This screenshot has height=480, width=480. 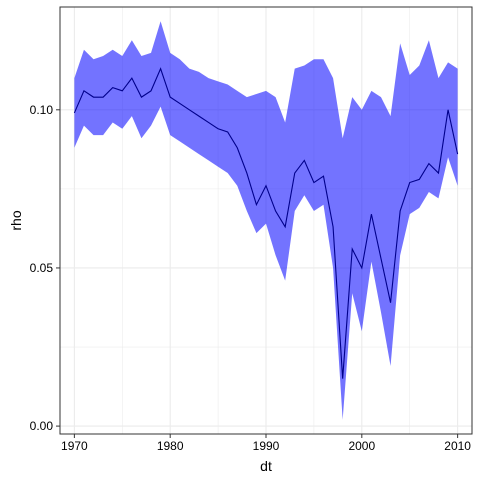 I want to click on x-tick-label: 1980, so click(x=170, y=446).